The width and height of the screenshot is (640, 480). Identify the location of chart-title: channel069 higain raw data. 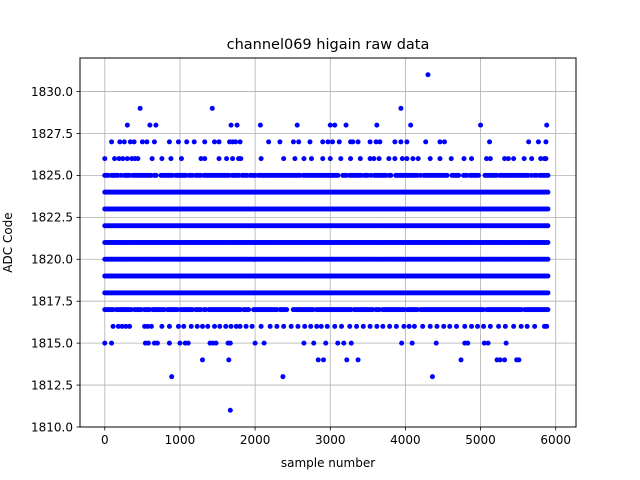
(328, 45).